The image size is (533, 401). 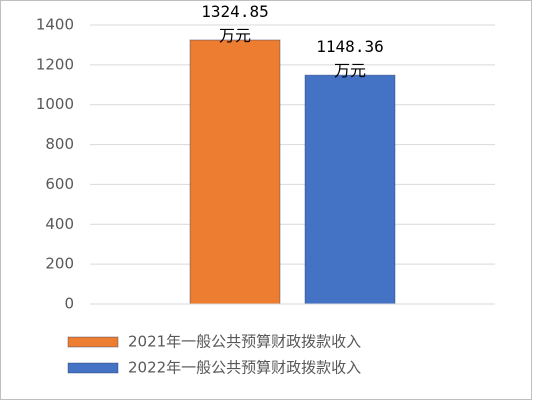 What do you see at coordinates (69, 304) in the screenshot?
I see `y-tick-label: 0` at bounding box center [69, 304].